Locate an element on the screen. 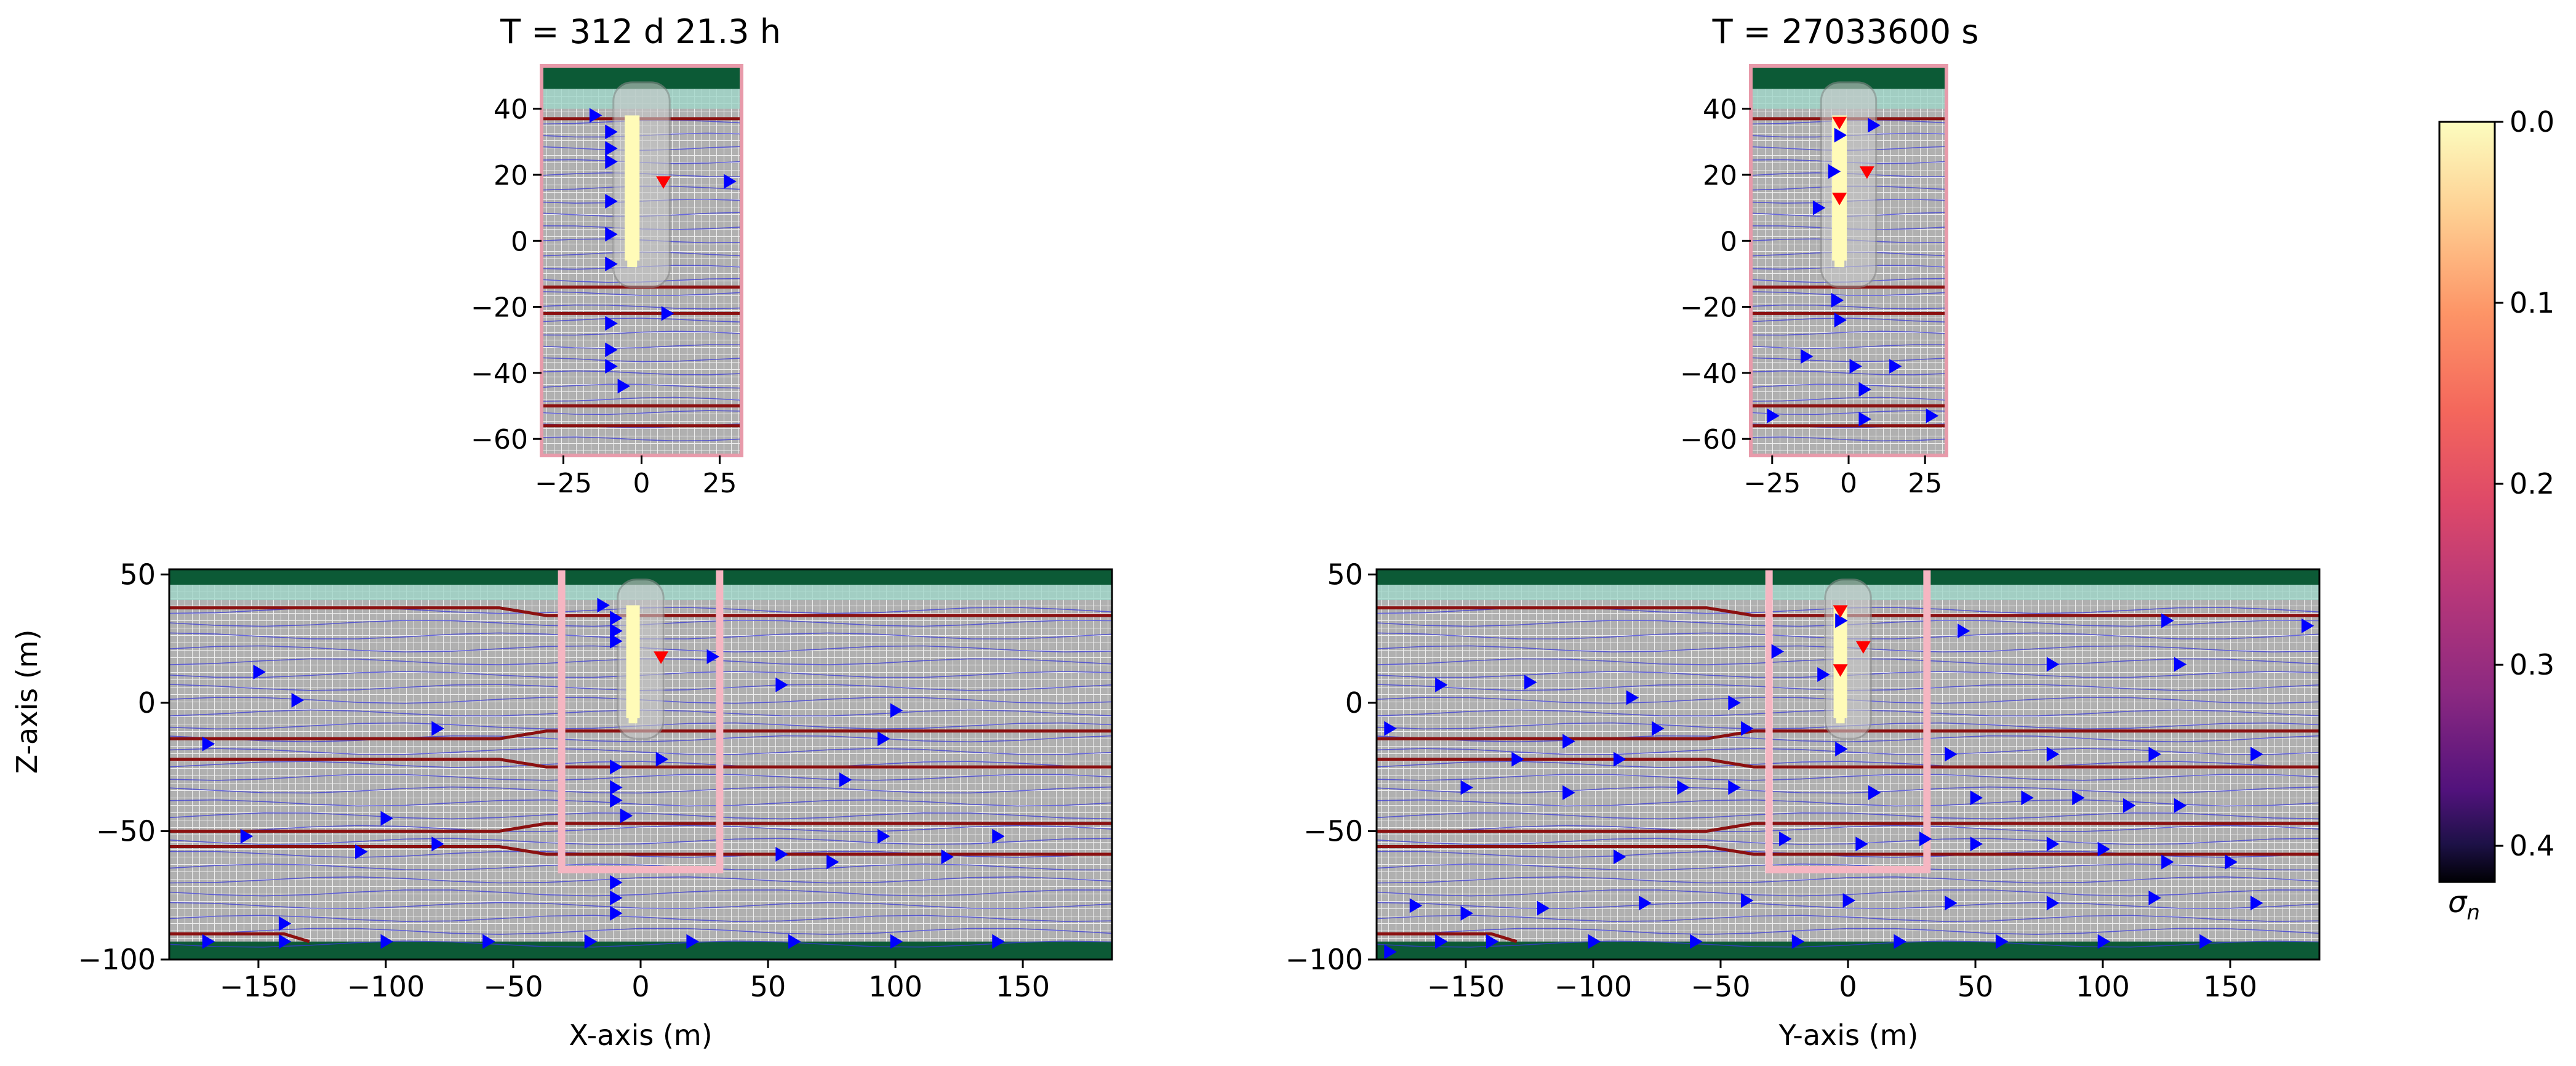 Image resolution: width=2576 pixels, height=1066 pixels. colorbar: 0.0 0.1 0.2 0.3 0.4 σn is located at coordinates (2496, 515).